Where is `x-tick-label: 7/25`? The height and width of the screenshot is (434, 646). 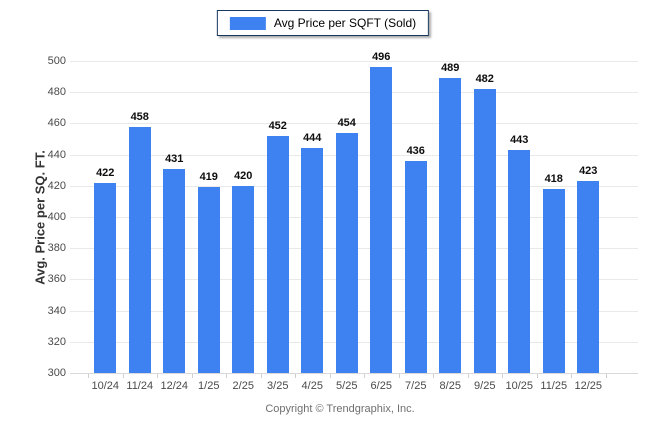
x-tick-label: 7/25 is located at coordinates (416, 386).